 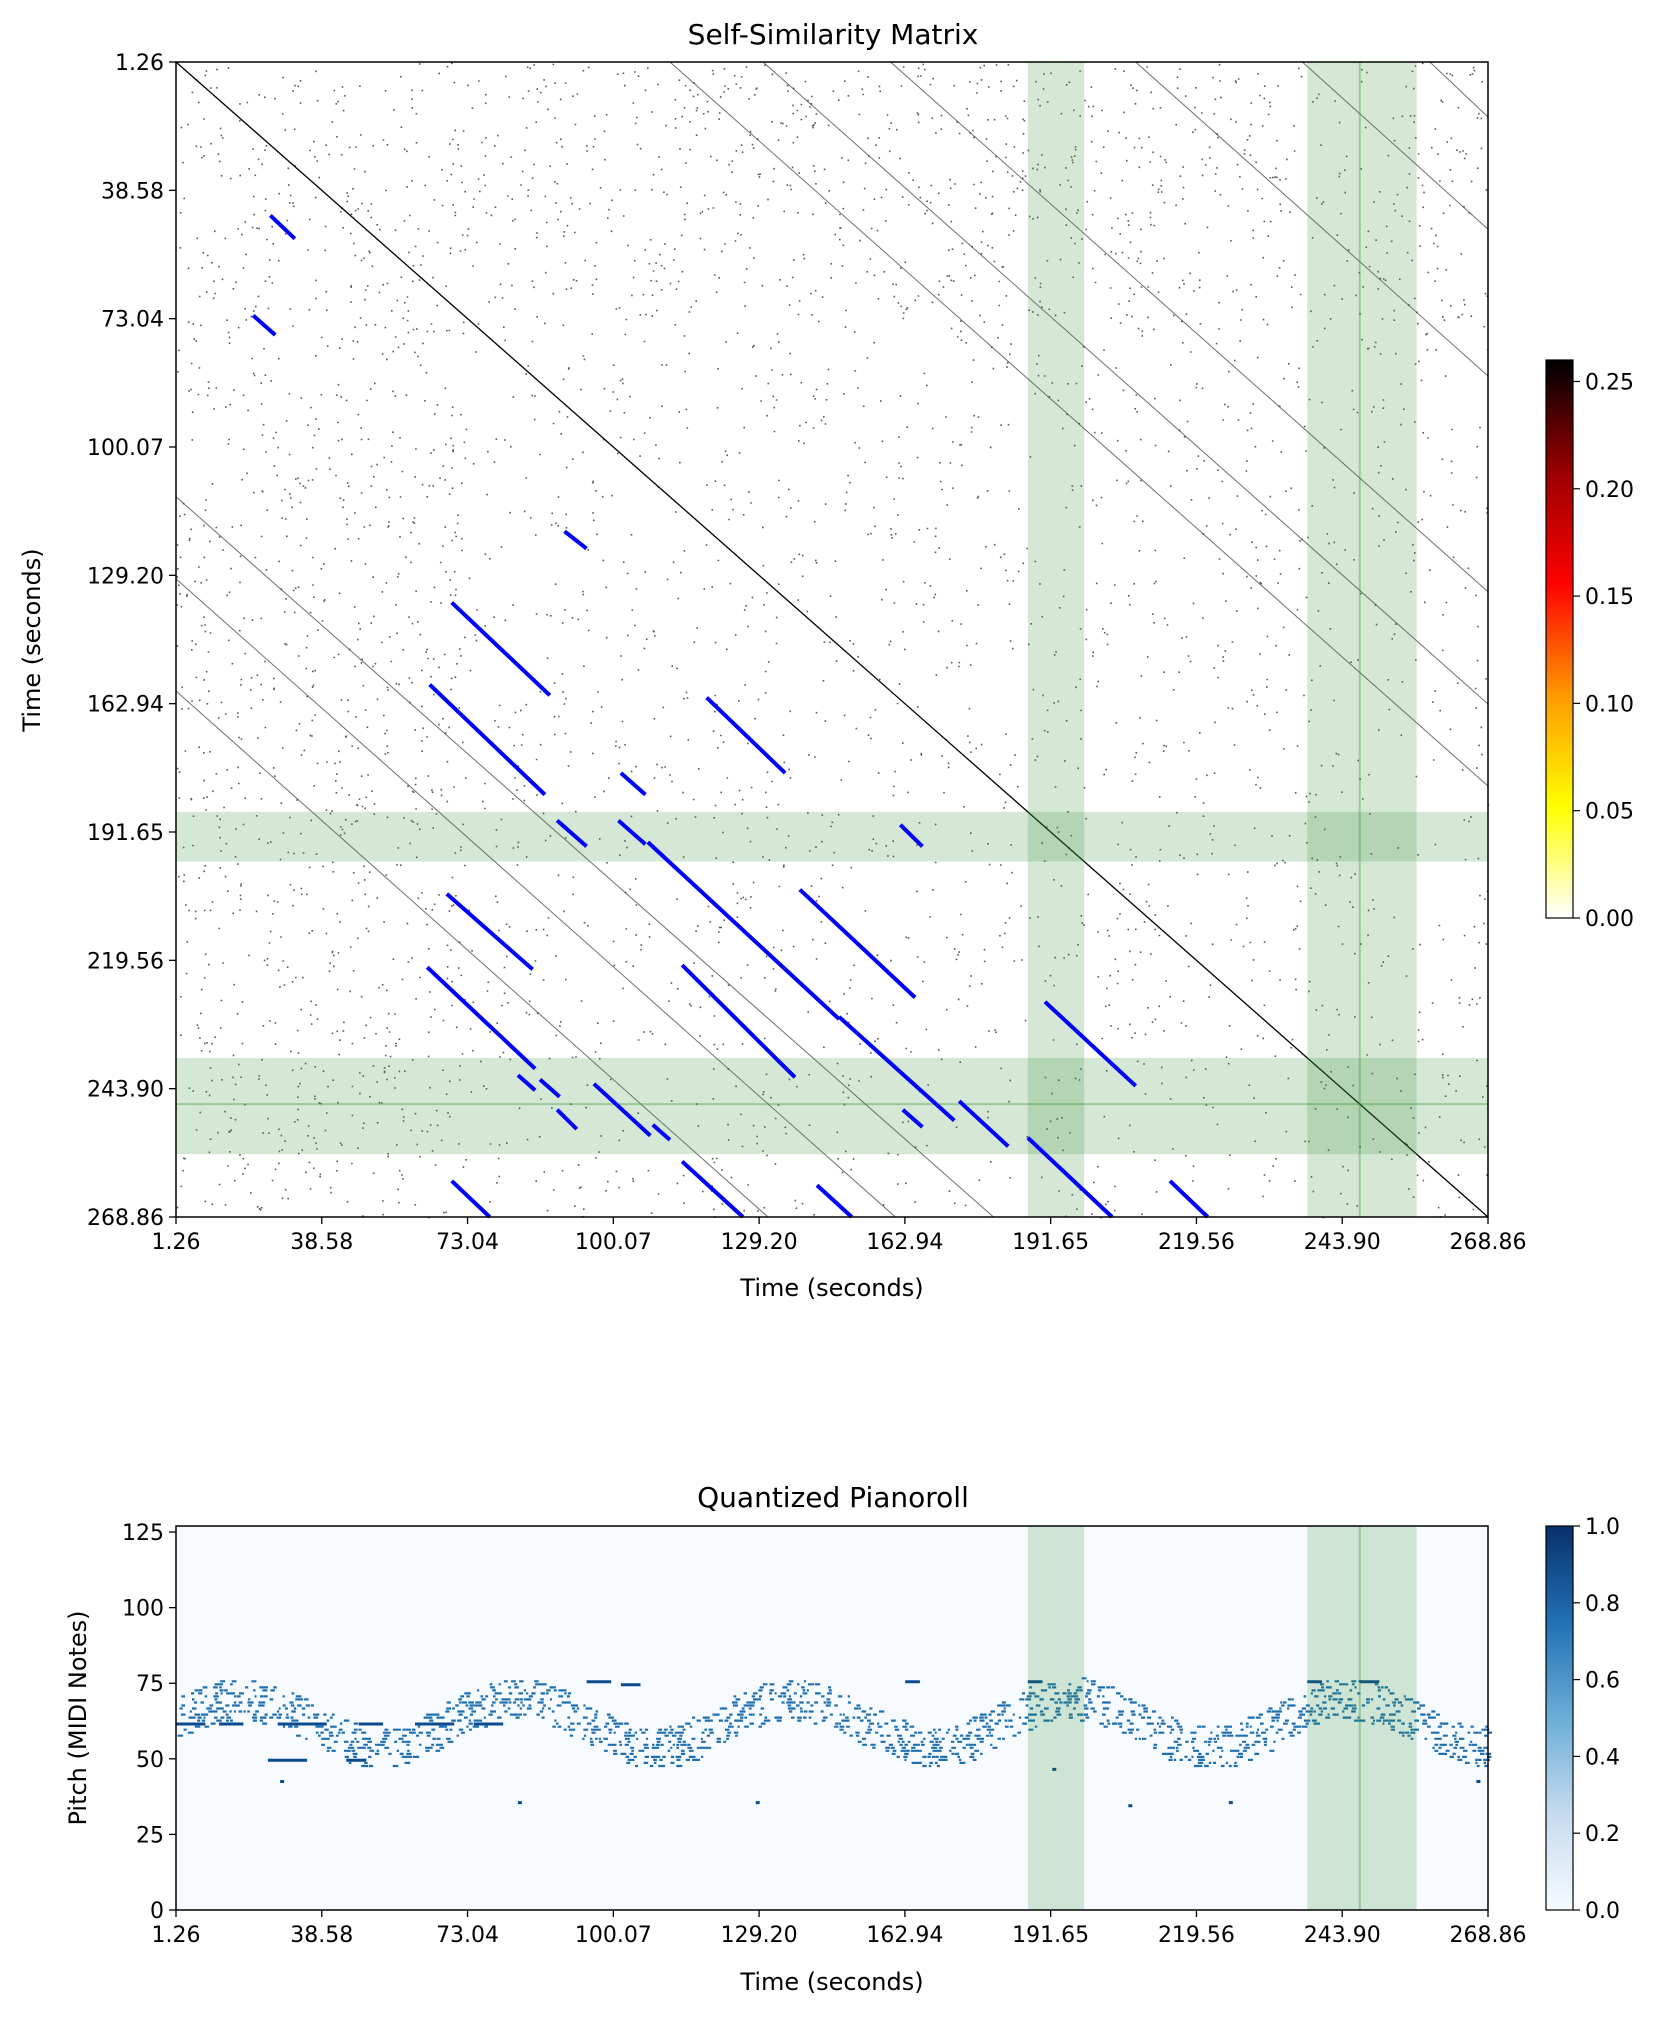 What do you see at coordinates (613, 1242) in the screenshot?
I see `ssm-x-tick-label-3: 100.07` at bounding box center [613, 1242].